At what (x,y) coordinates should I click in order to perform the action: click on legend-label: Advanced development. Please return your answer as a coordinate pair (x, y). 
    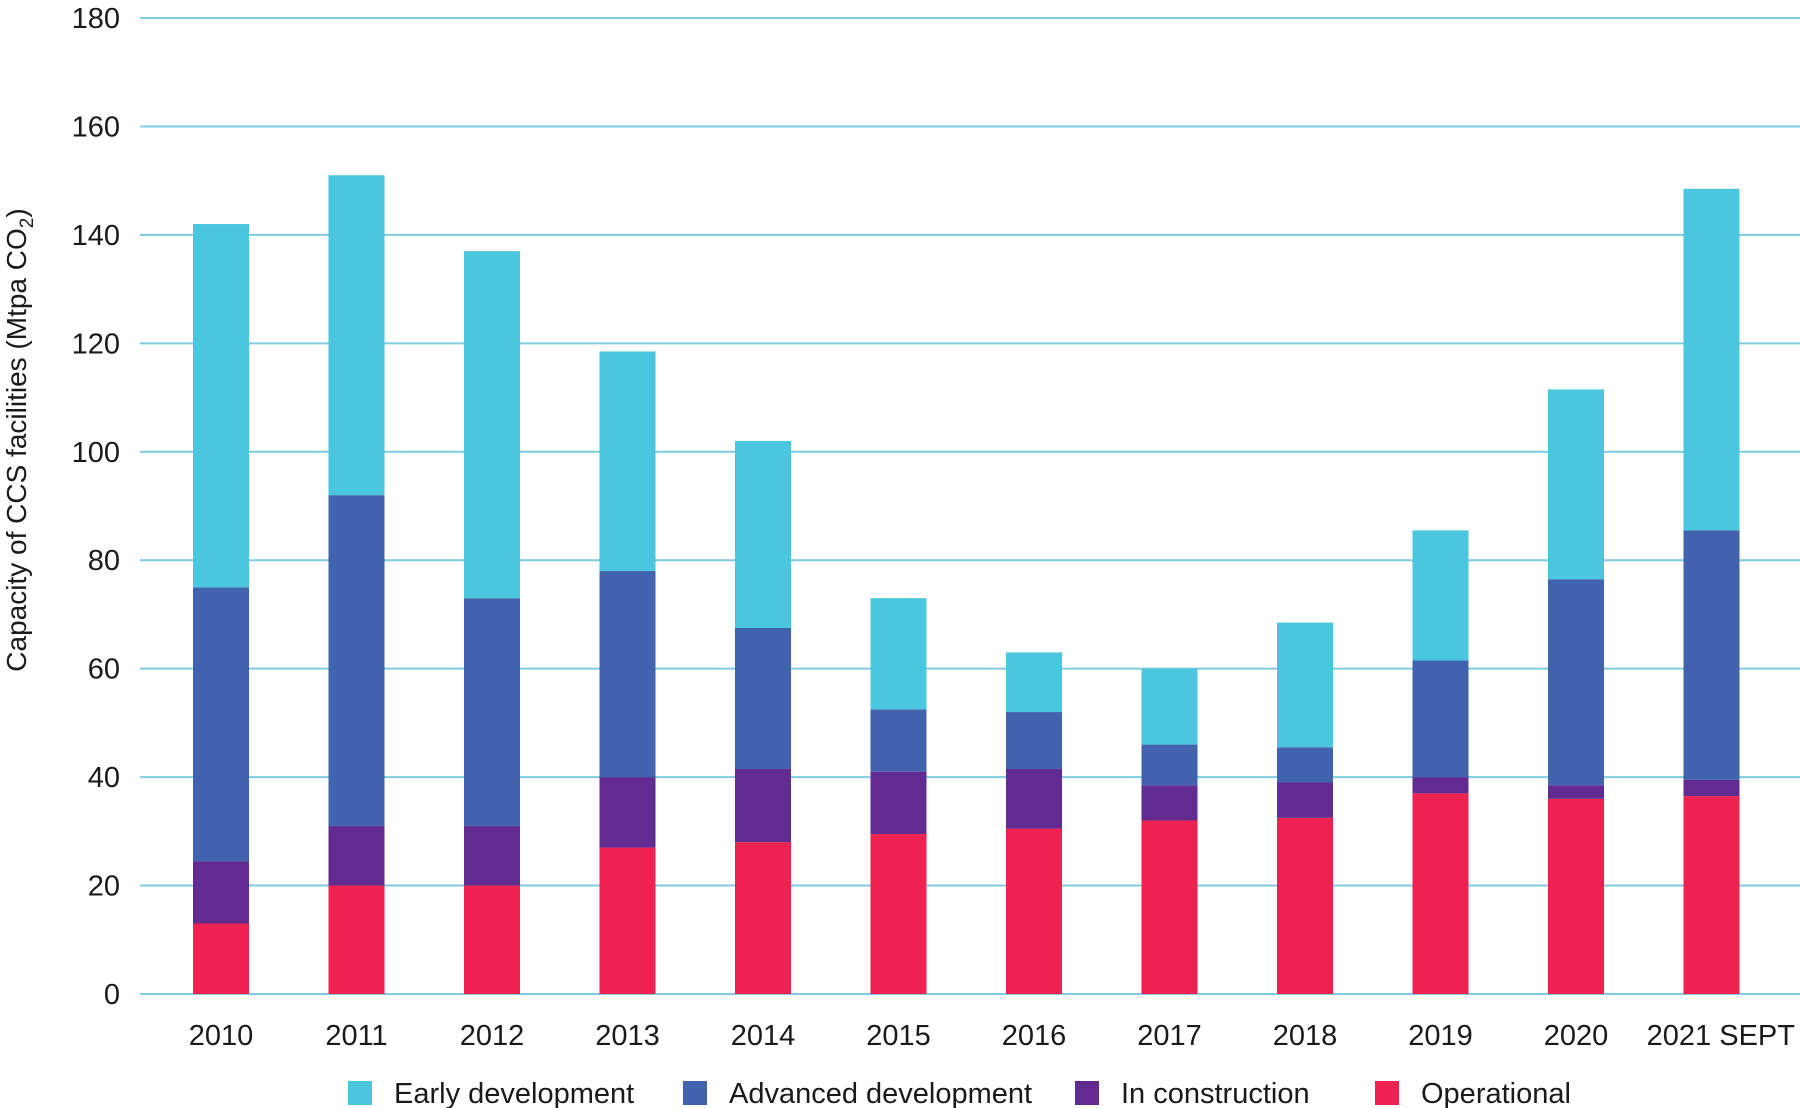
    Looking at the image, I should click on (880, 1093).